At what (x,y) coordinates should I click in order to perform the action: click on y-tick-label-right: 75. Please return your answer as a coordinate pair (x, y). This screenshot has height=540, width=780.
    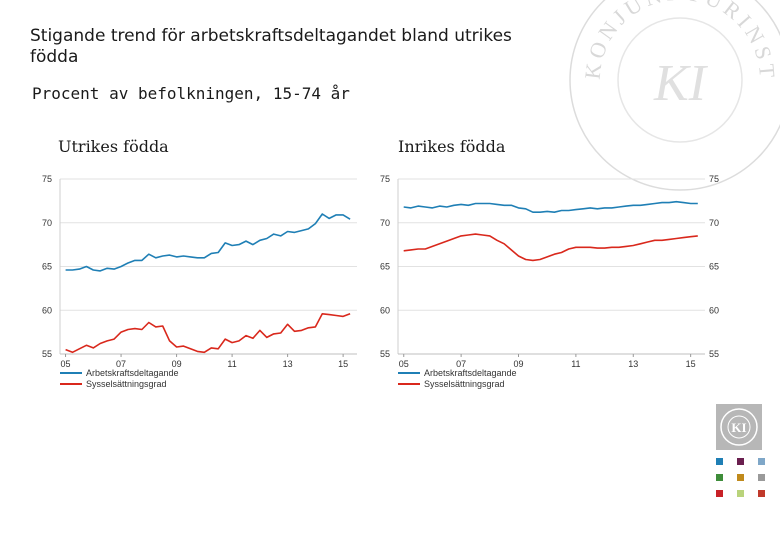
    Looking at the image, I should click on (714, 179).